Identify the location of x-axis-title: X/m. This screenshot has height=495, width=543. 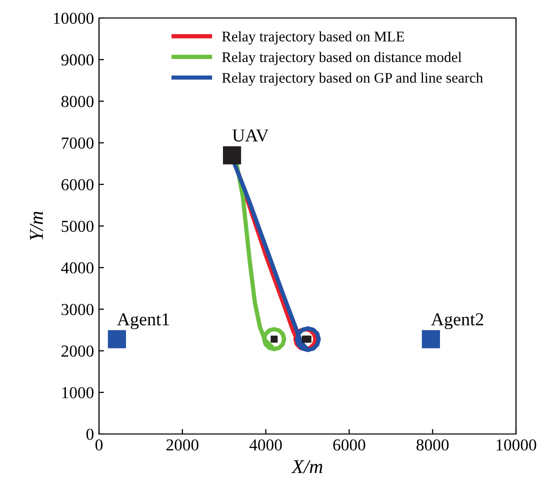
(306, 467).